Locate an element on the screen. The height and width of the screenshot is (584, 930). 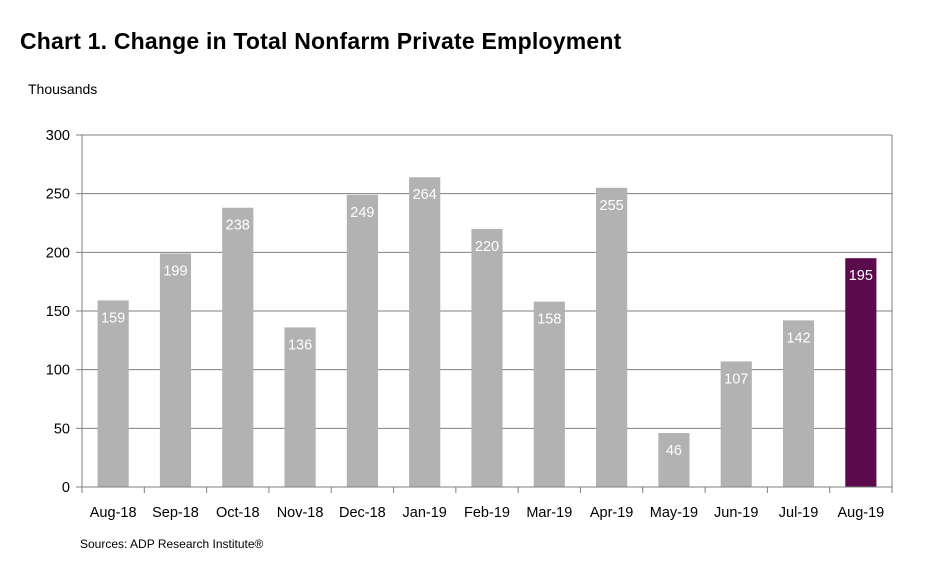
x-tick-label: Jan-19 is located at coordinates (425, 513).